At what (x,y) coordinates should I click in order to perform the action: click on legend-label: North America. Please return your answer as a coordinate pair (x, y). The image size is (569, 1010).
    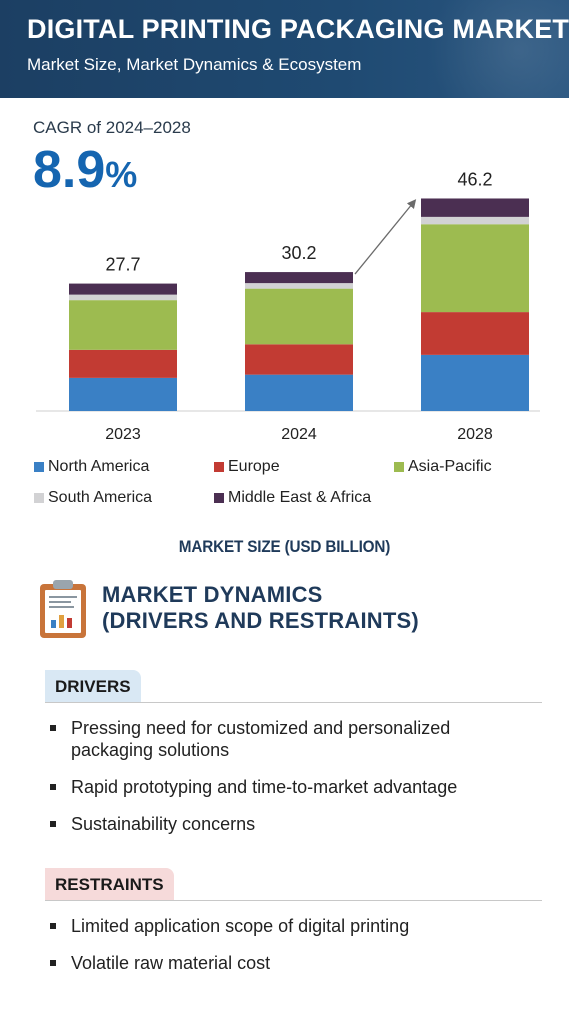
    Looking at the image, I should click on (99, 466).